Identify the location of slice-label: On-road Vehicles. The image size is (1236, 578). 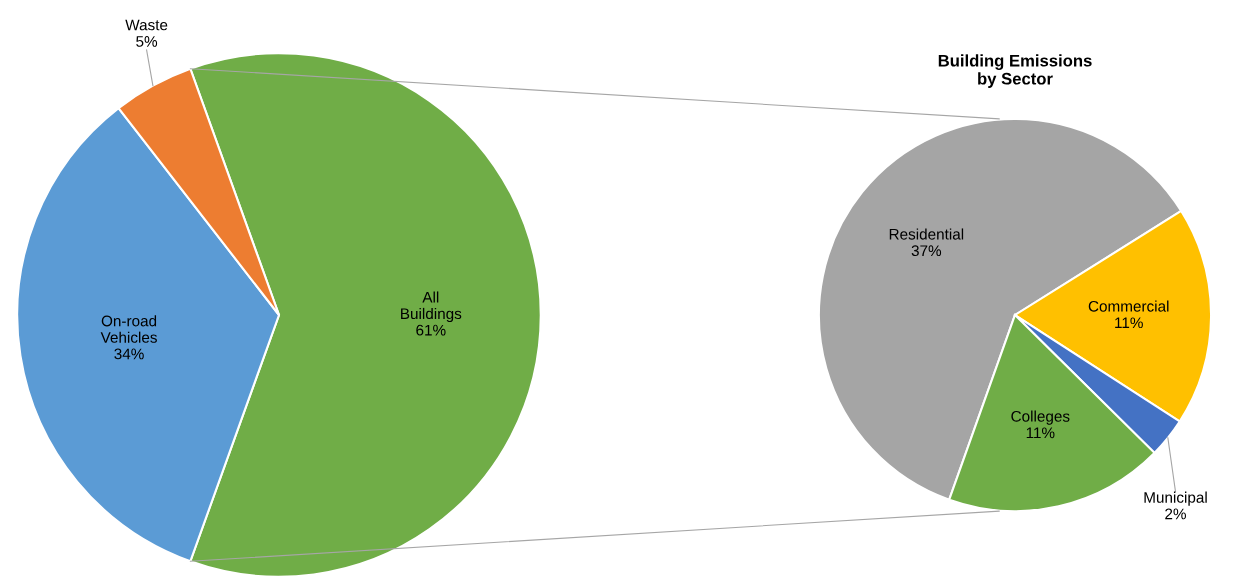
(128, 329).